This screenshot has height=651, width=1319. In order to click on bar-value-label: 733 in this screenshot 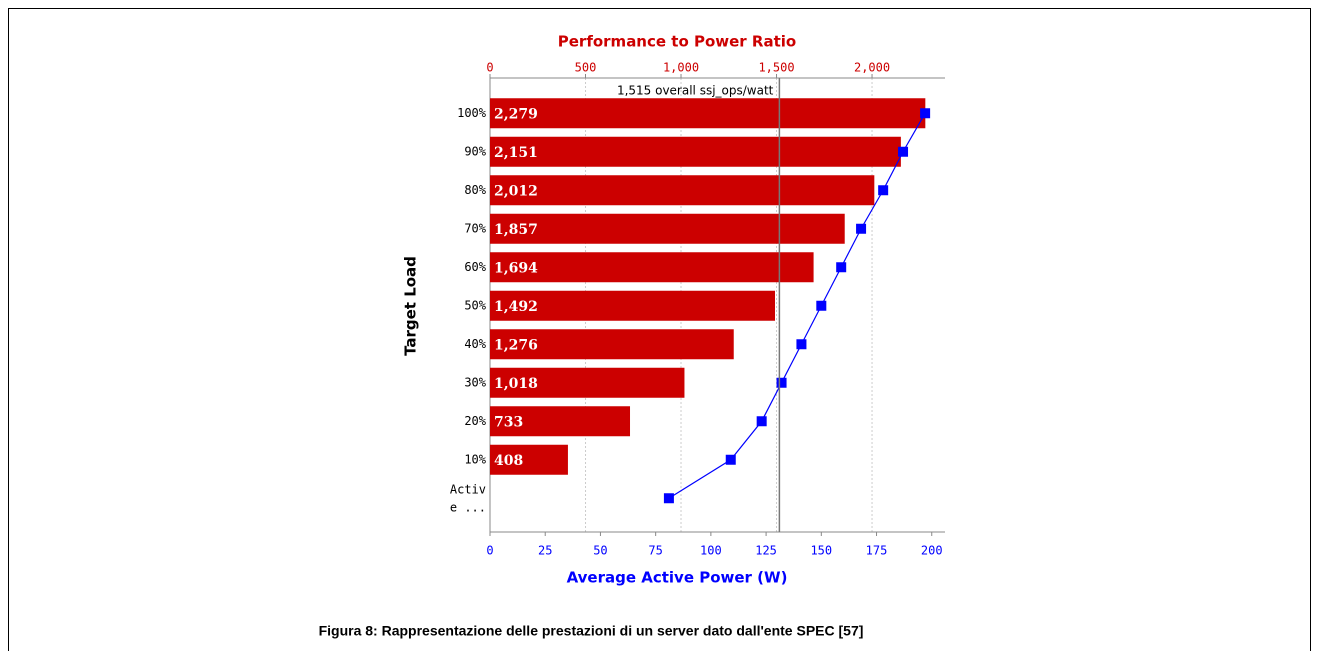, I will do `click(508, 422)`.